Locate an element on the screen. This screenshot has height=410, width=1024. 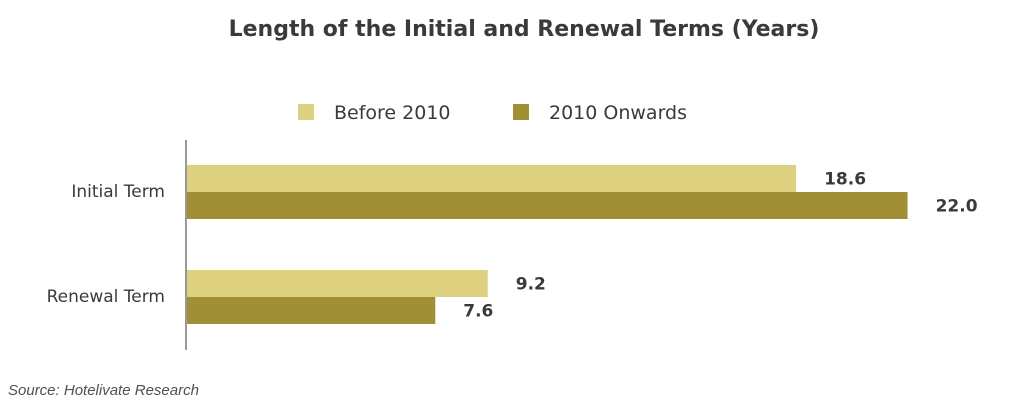
value-label-1-1: 18.6 is located at coordinates (845, 180).